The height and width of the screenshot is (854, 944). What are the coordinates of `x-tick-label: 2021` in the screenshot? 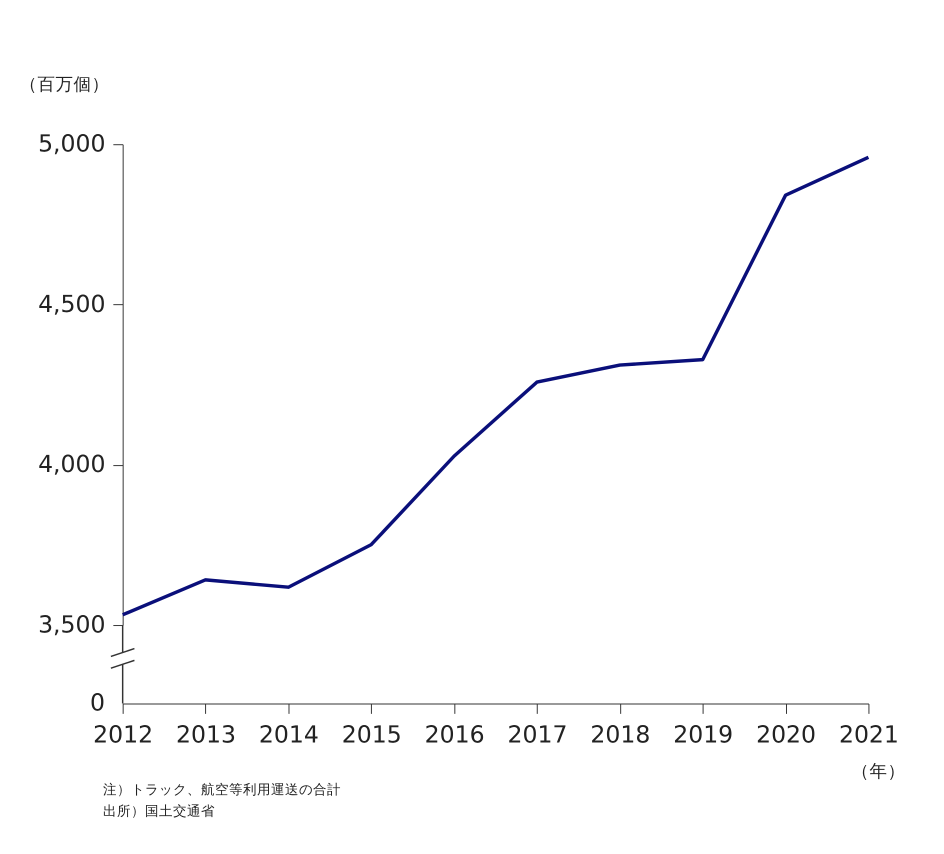 It's located at (868, 734).